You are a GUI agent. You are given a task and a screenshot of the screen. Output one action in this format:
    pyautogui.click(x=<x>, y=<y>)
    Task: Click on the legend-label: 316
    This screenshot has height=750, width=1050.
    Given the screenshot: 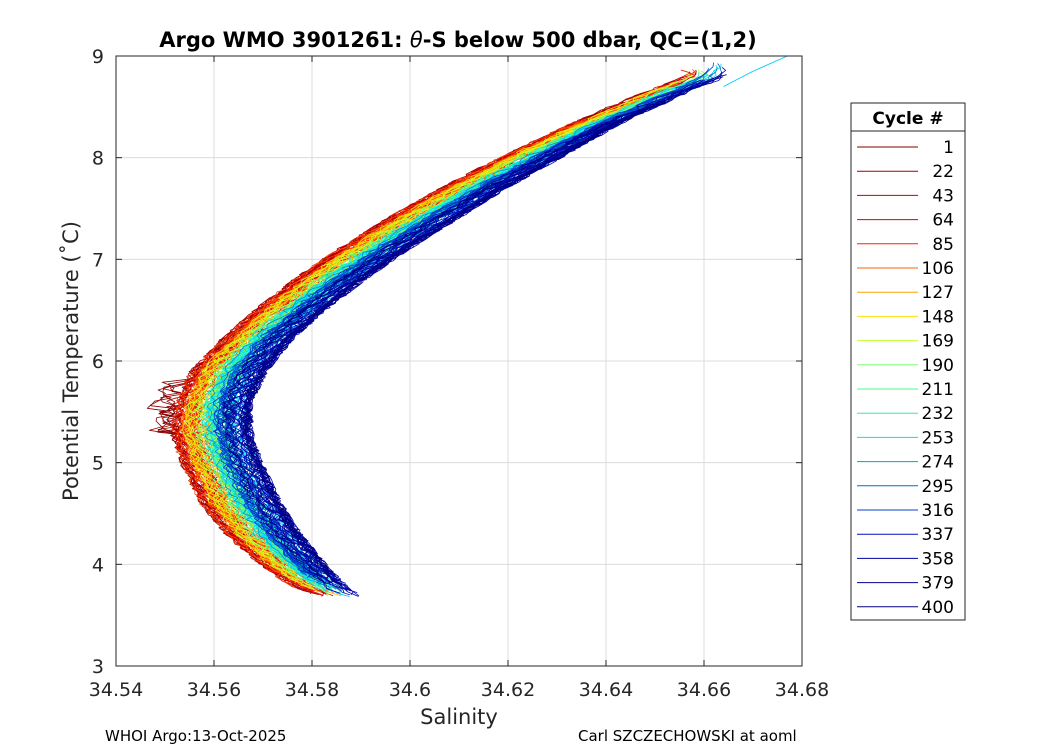 What is the action you would take?
    pyautogui.click(x=938, y=511)
    